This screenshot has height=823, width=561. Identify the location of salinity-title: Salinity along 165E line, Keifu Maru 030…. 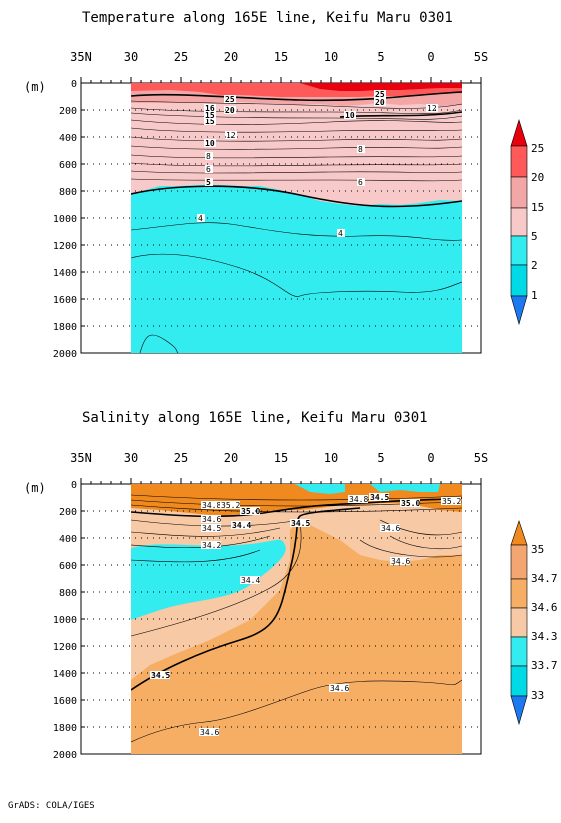
(255, 418).